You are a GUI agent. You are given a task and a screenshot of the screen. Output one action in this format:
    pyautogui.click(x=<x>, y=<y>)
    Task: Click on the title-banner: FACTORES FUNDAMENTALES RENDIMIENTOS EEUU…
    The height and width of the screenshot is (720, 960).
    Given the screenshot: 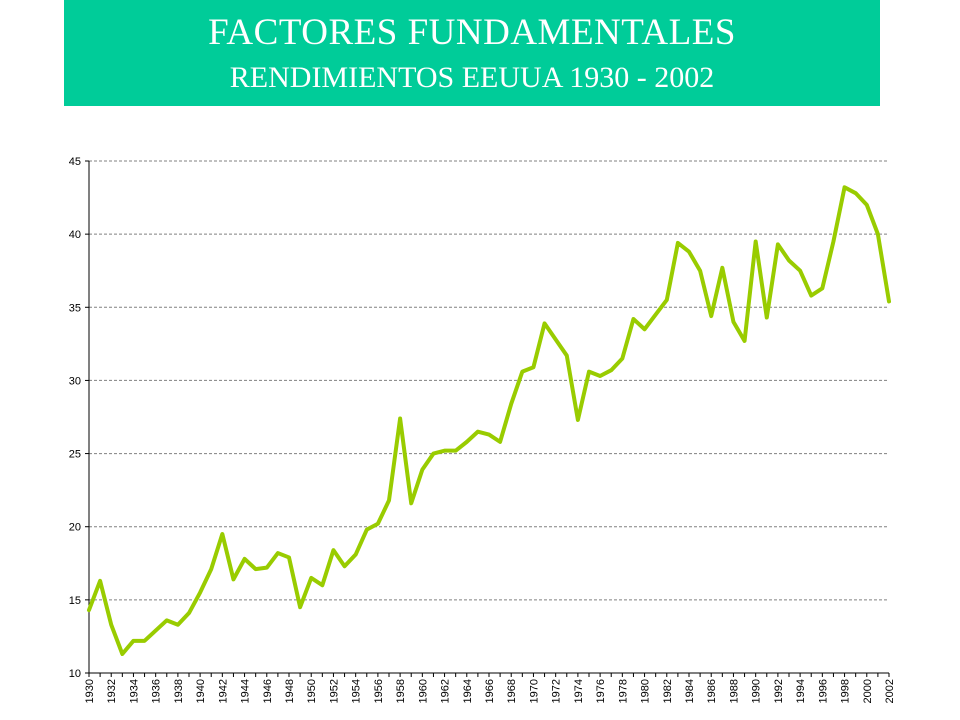 What is the action you would take?
    pyautogui.click(x=472, y=53)
    